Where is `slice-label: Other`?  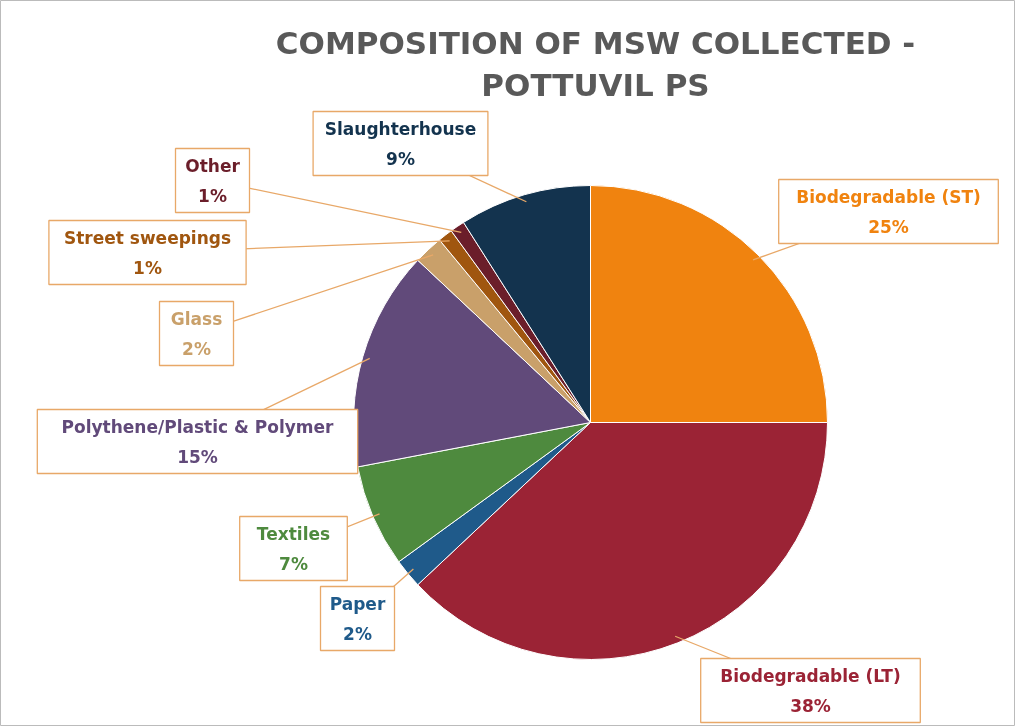 slice-label: Other is located at coordinates (213, 165).